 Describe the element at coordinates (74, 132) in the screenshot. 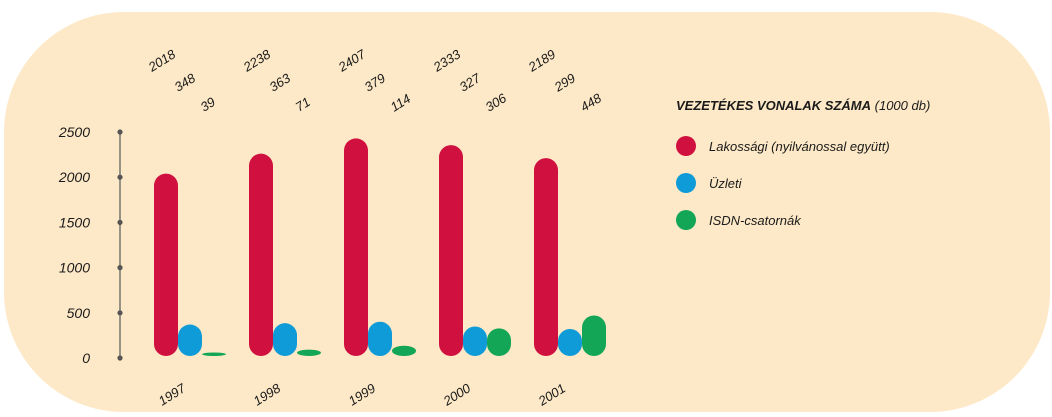

I see `y-tick-label-2500: 2500` at that location.